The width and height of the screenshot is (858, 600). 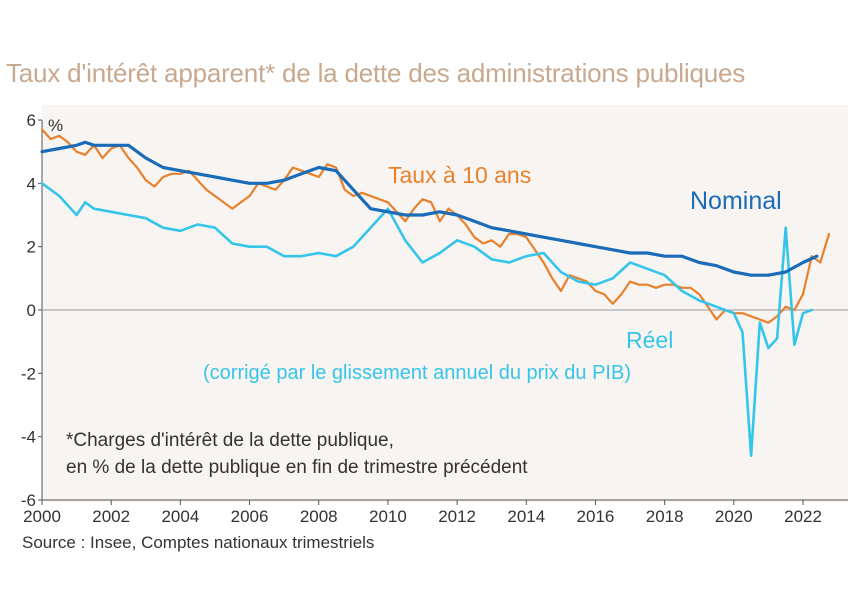 What do you see at coordinates (31, 247) in the screenshot?
I see `y-tick-label: 2` at bounding box center [31, 247].